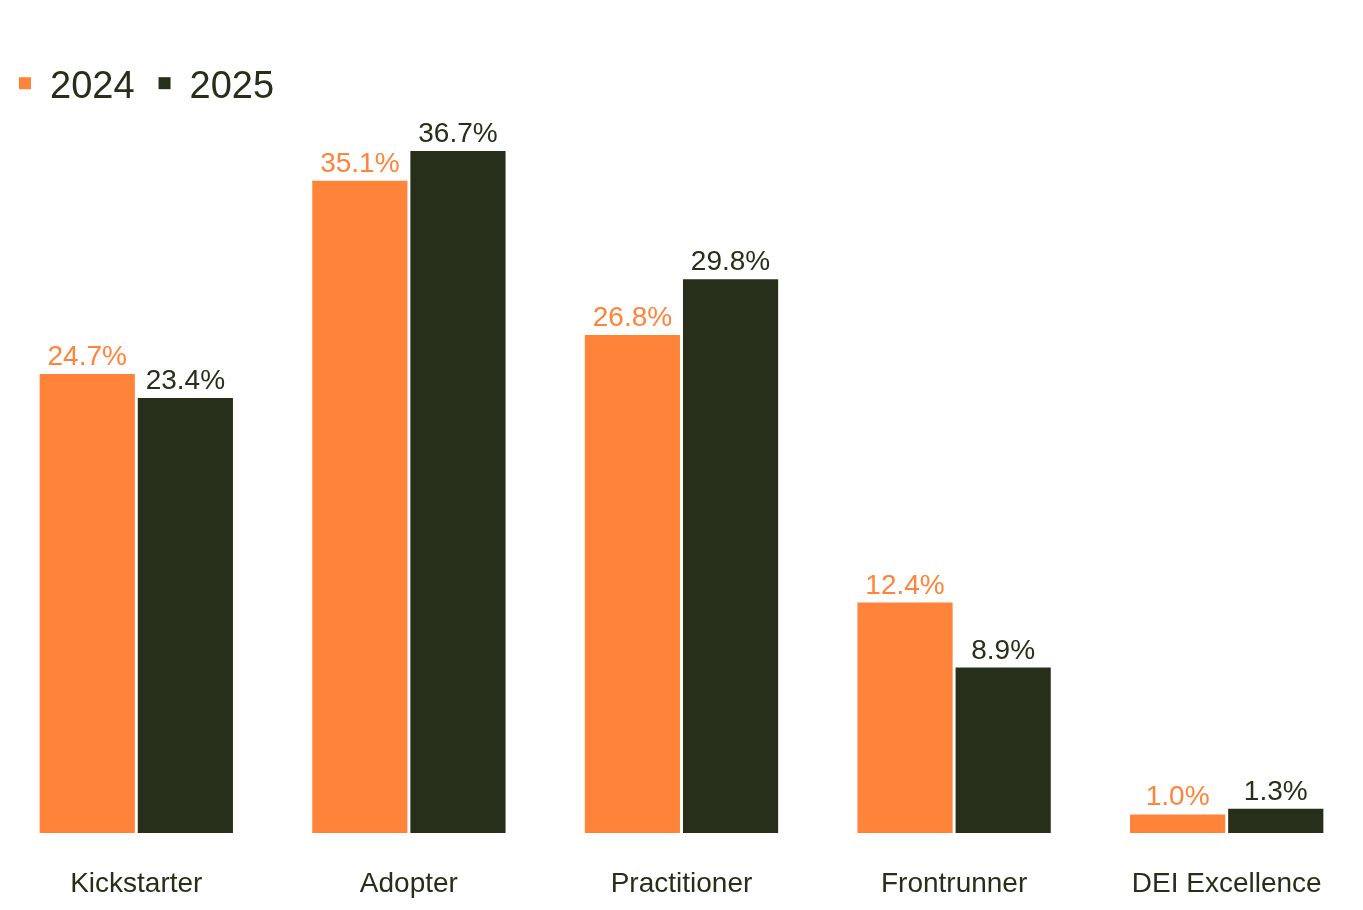 The width and height of the screenshot is (1363, 910). What do you see at coordinates (92, 85) in the screenshot?
I see `legend-label: 2024` at bounding box center [92, 85].